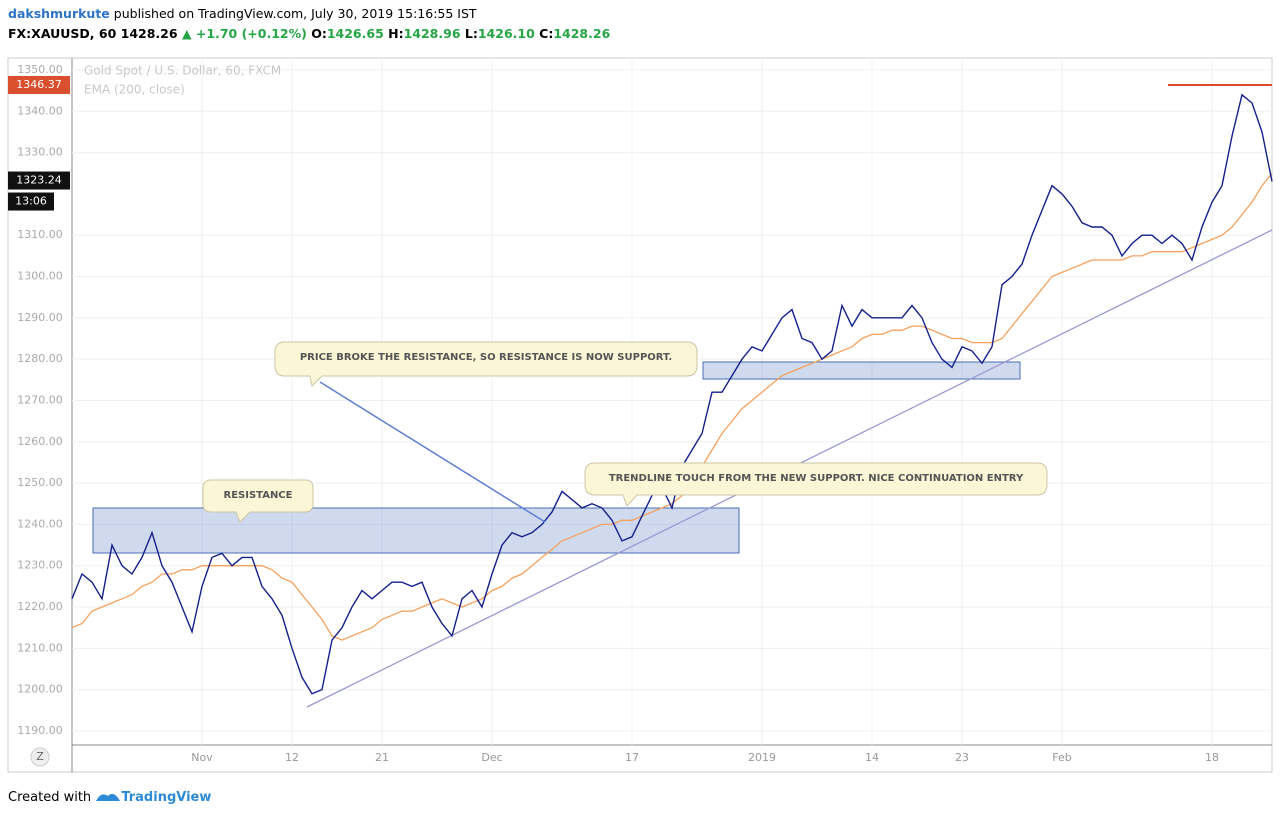 Image resolution: width=1280 pixels, height=815 pixels. I want to click on y-tick-label: 1230.00, so click(40, 565).